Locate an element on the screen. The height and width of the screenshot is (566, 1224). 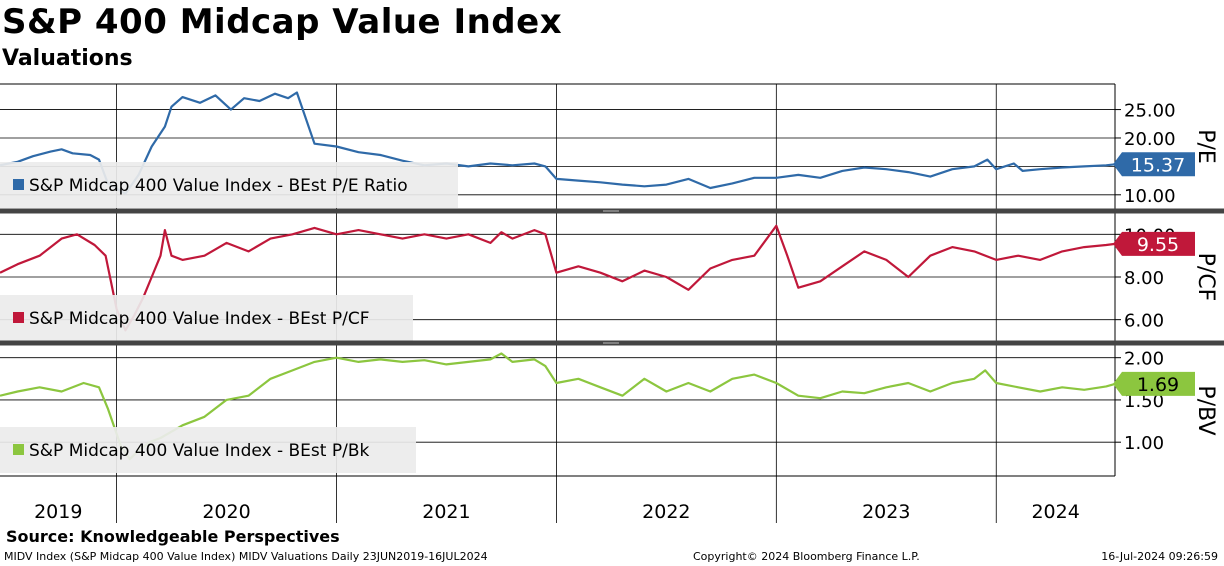
badge-value: 15.37 is located at coordinates (1158, 165).